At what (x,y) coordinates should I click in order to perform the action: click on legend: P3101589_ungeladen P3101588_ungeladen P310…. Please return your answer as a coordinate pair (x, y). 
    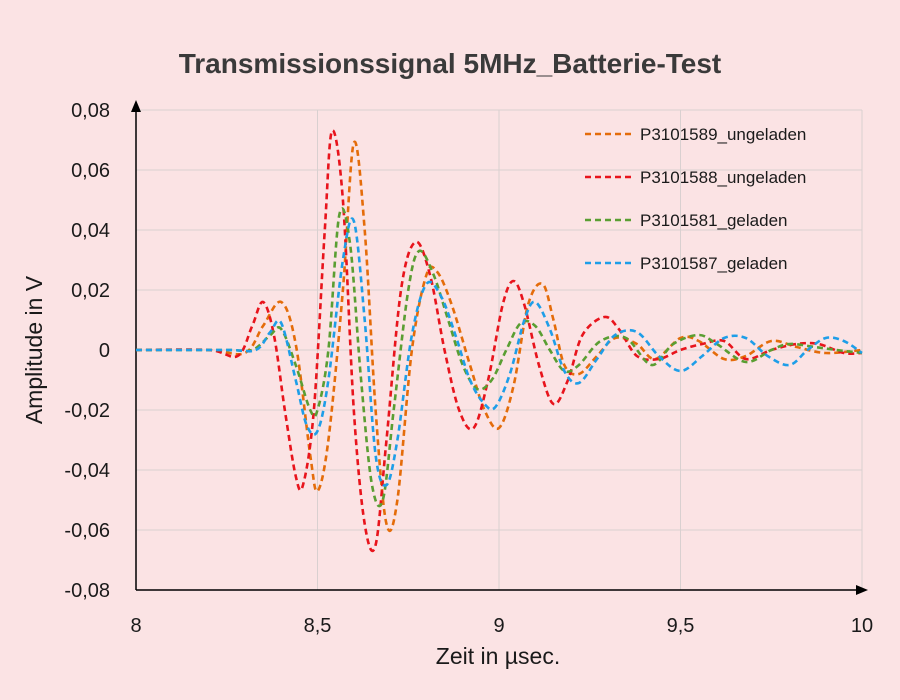
    Looking at the image, I should click on (695, 199).